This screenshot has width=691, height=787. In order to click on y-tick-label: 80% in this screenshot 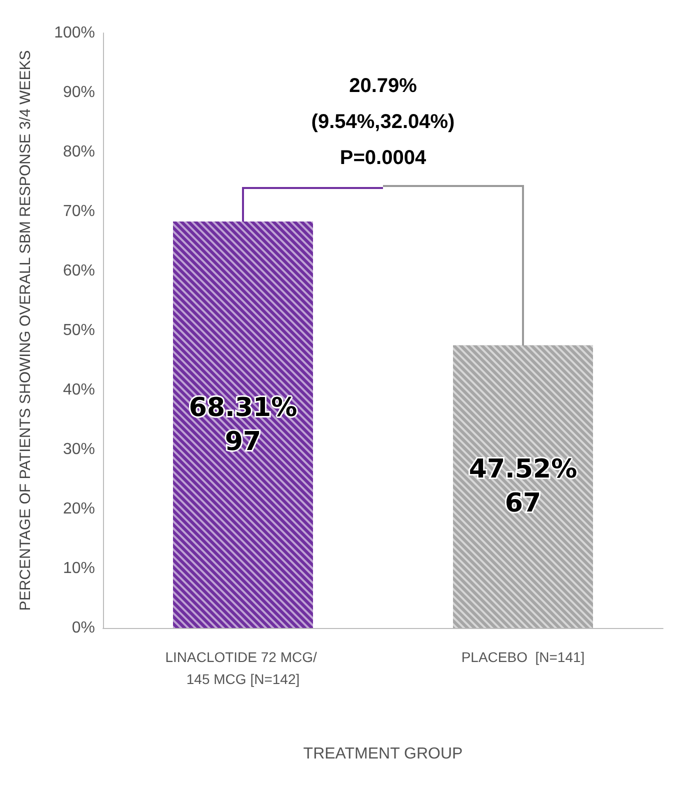, I will do `click(78, 152)`.